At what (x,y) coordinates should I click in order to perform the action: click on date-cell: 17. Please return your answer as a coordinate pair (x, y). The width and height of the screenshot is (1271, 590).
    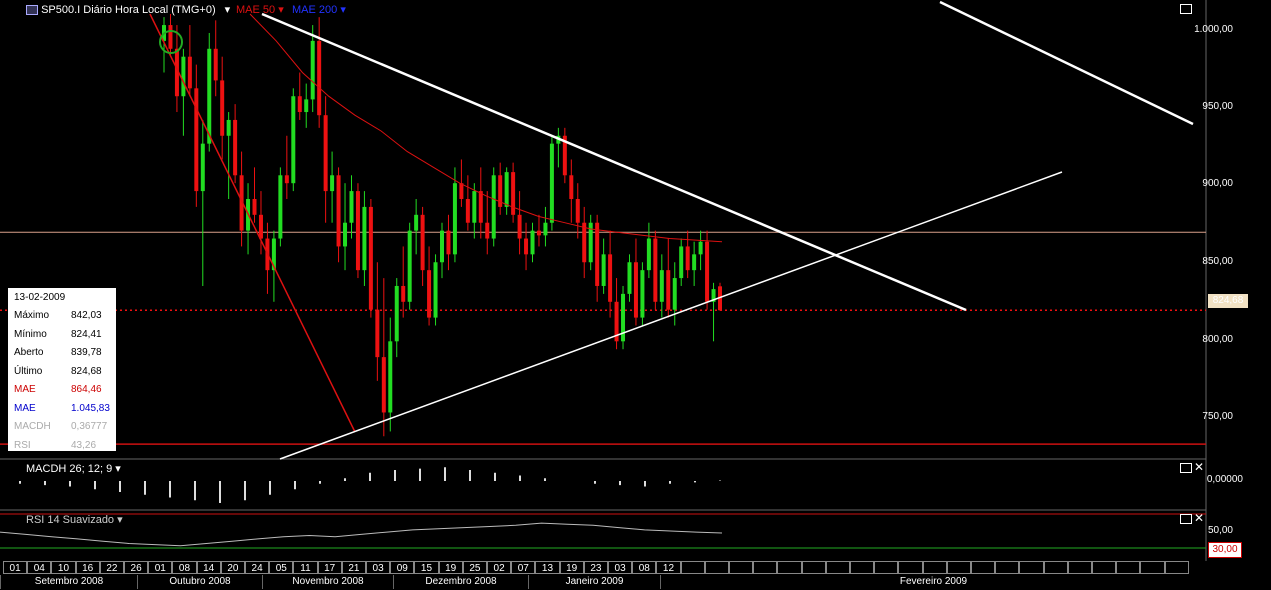
    Looking at the image, I should click on (329, 567).